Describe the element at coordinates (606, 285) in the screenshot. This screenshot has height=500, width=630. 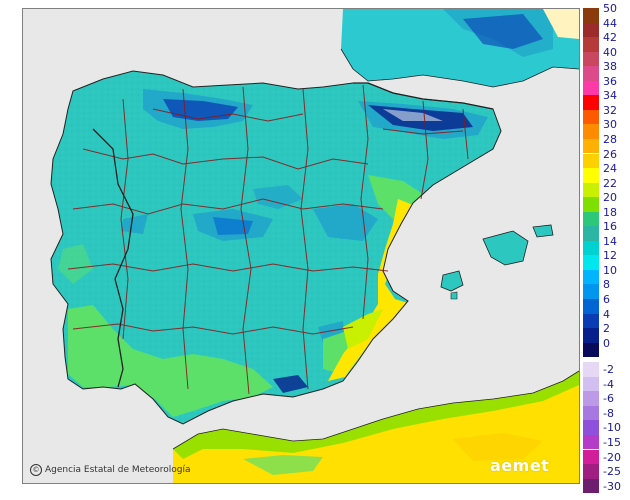
I see `legend-label: 8` at that location.